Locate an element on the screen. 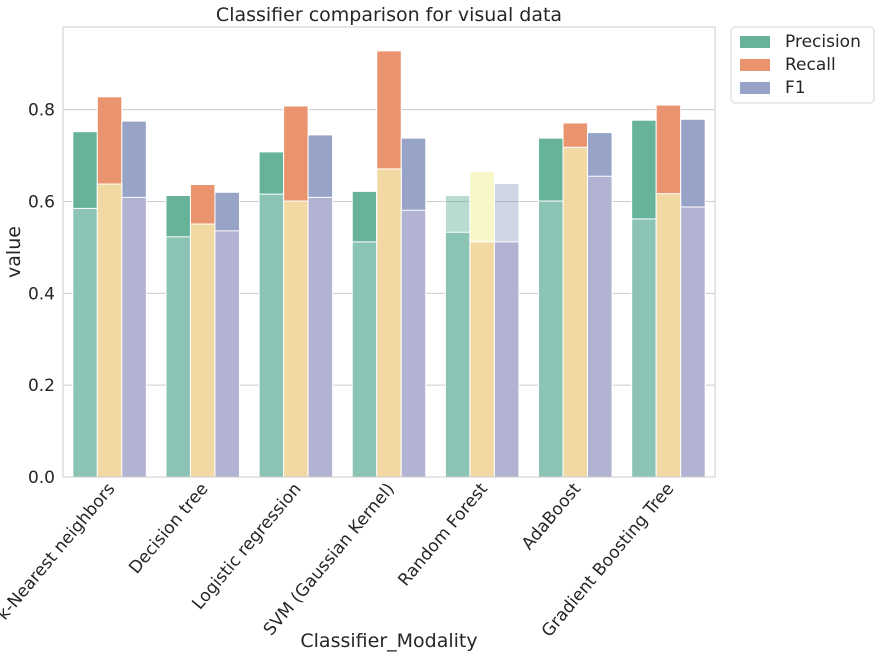 The width and height of the screenshot is (881, 658). y-tick-labels: 0.0 0.2 0.4 0.6 0.8 is located at coordinates (41, 294).